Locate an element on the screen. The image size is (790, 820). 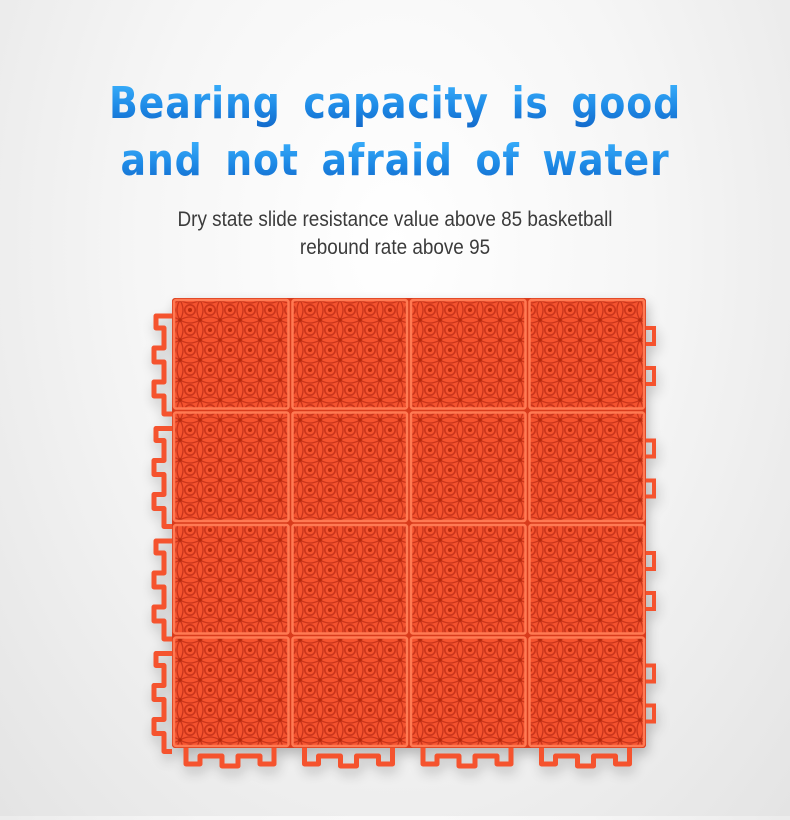
headline-line-2: and not afraid of water is located at coordinates (394, 161).